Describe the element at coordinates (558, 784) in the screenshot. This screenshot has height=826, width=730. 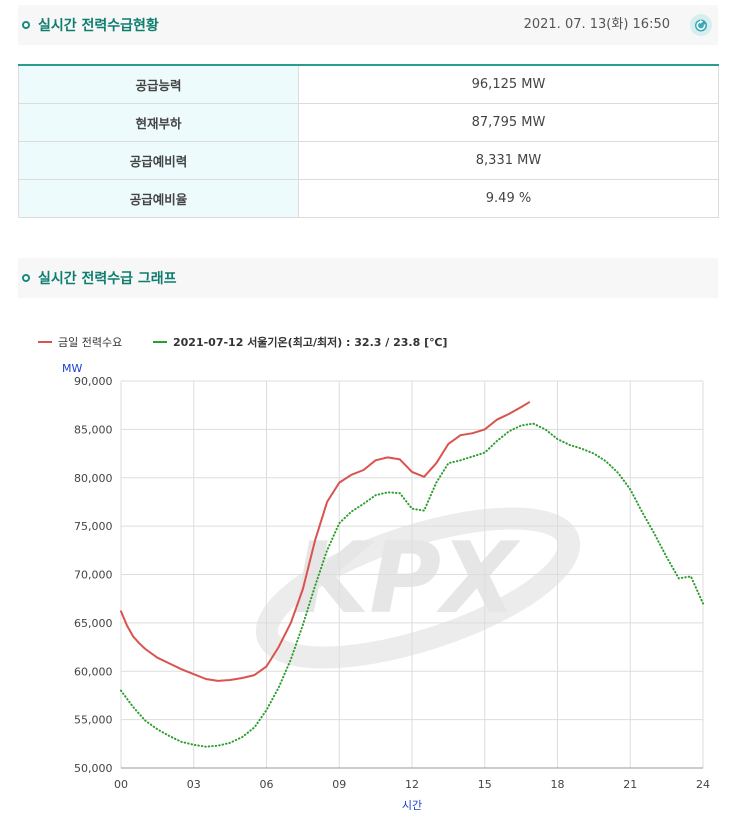
I see `x-tick-label: 18` at that location.